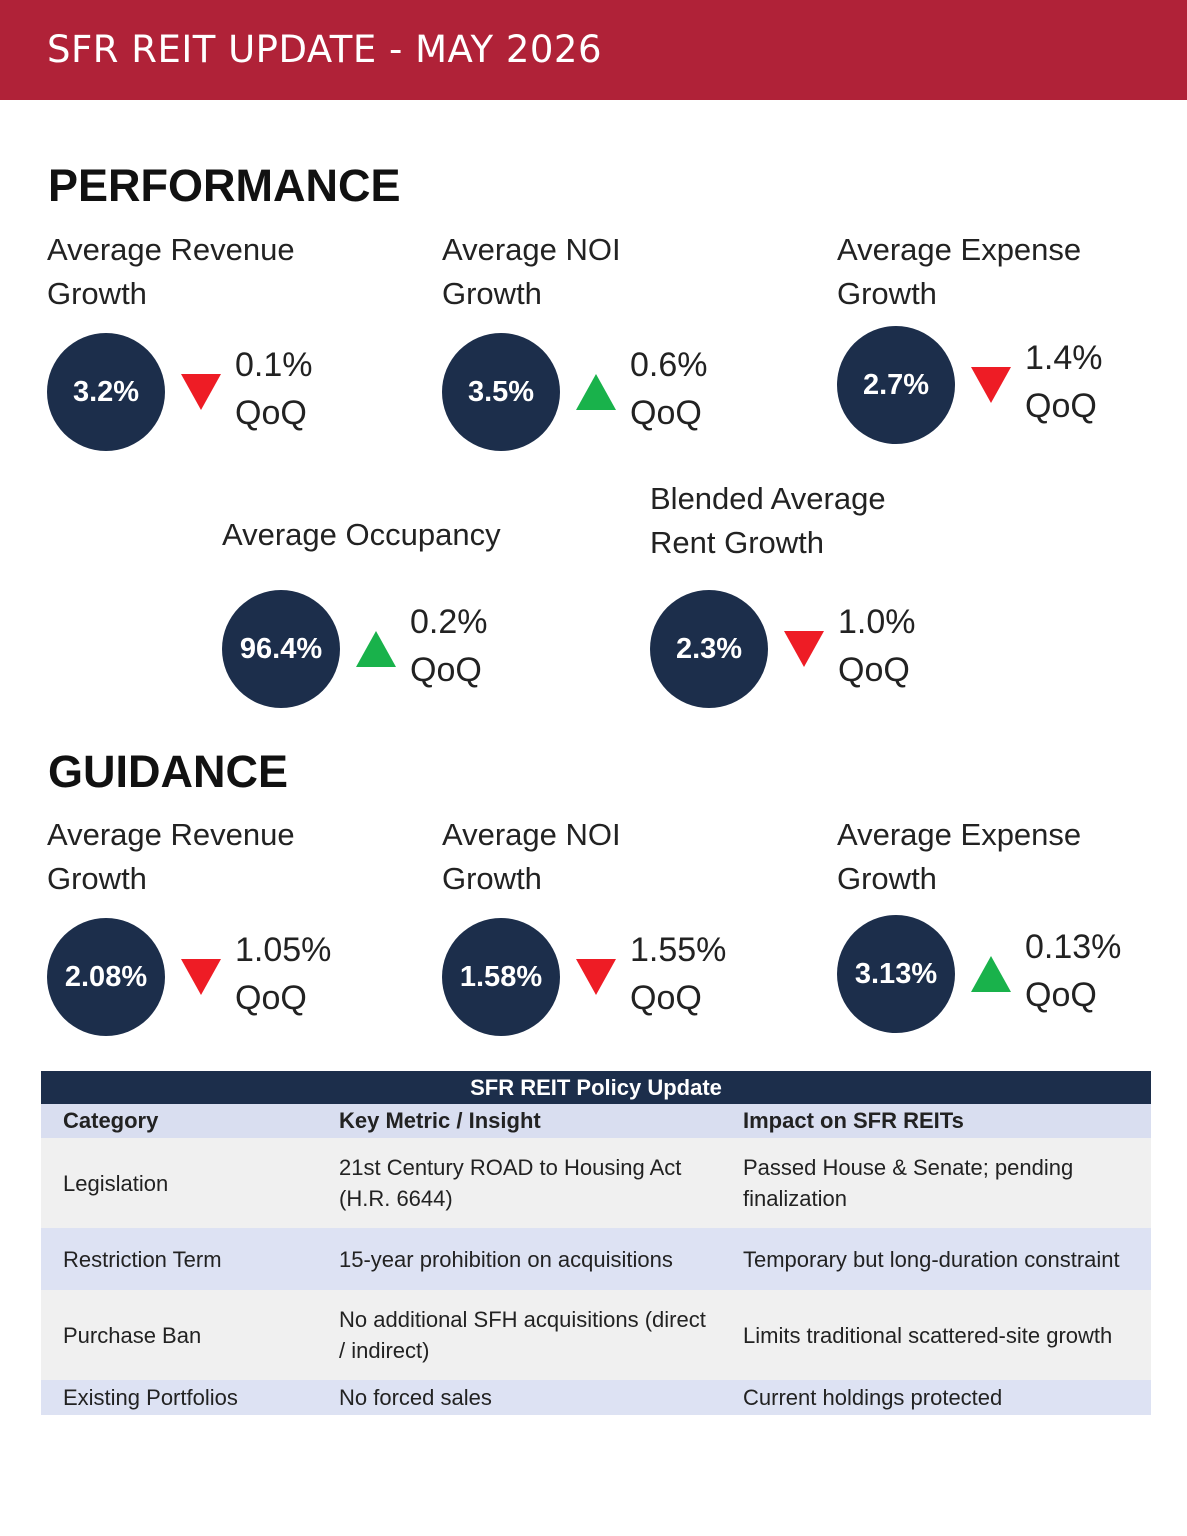  What do you see at coordinates (519, 1397) in the screenshot?
I see `table-cell: No forced sales` at bounding box center [519, 1397].